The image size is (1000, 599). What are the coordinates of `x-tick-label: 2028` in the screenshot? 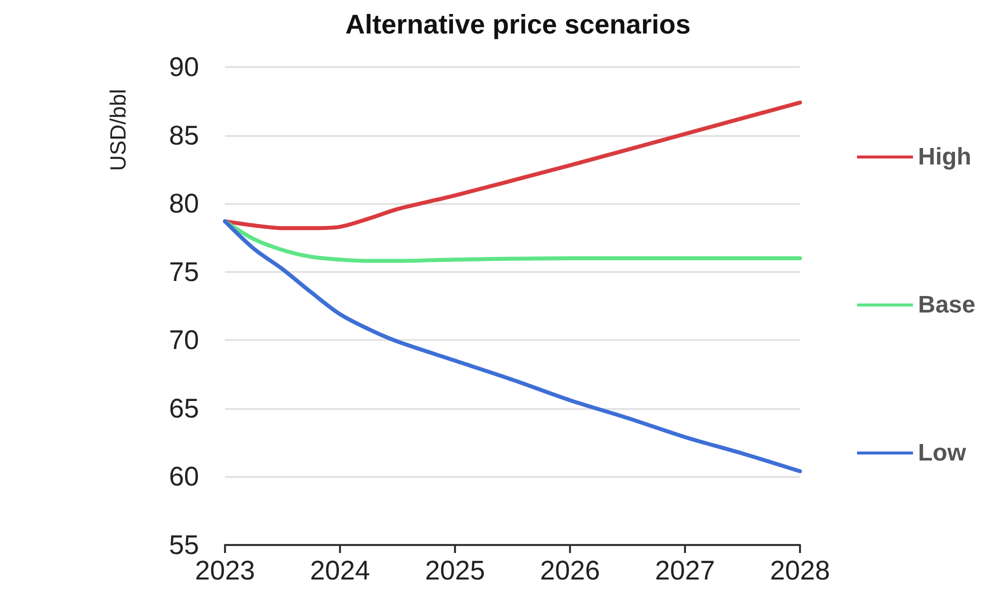 It's located at (800, 571).